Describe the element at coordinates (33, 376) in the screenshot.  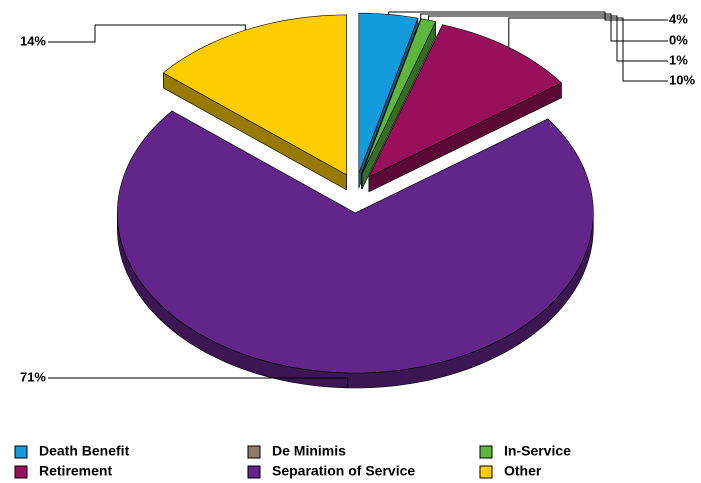
I see `data-label: 71%` at that location.